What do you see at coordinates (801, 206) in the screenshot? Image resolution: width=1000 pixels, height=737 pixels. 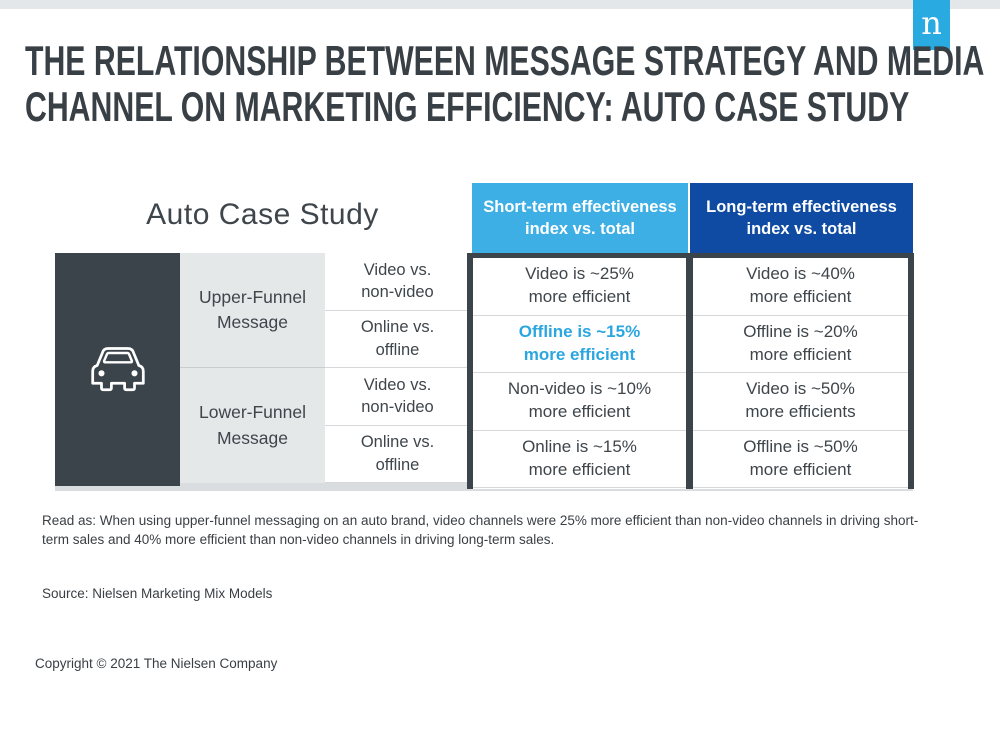 I see `column-header-long-term-line1: Long-term effectiveness` at bounding box center [801, 206].